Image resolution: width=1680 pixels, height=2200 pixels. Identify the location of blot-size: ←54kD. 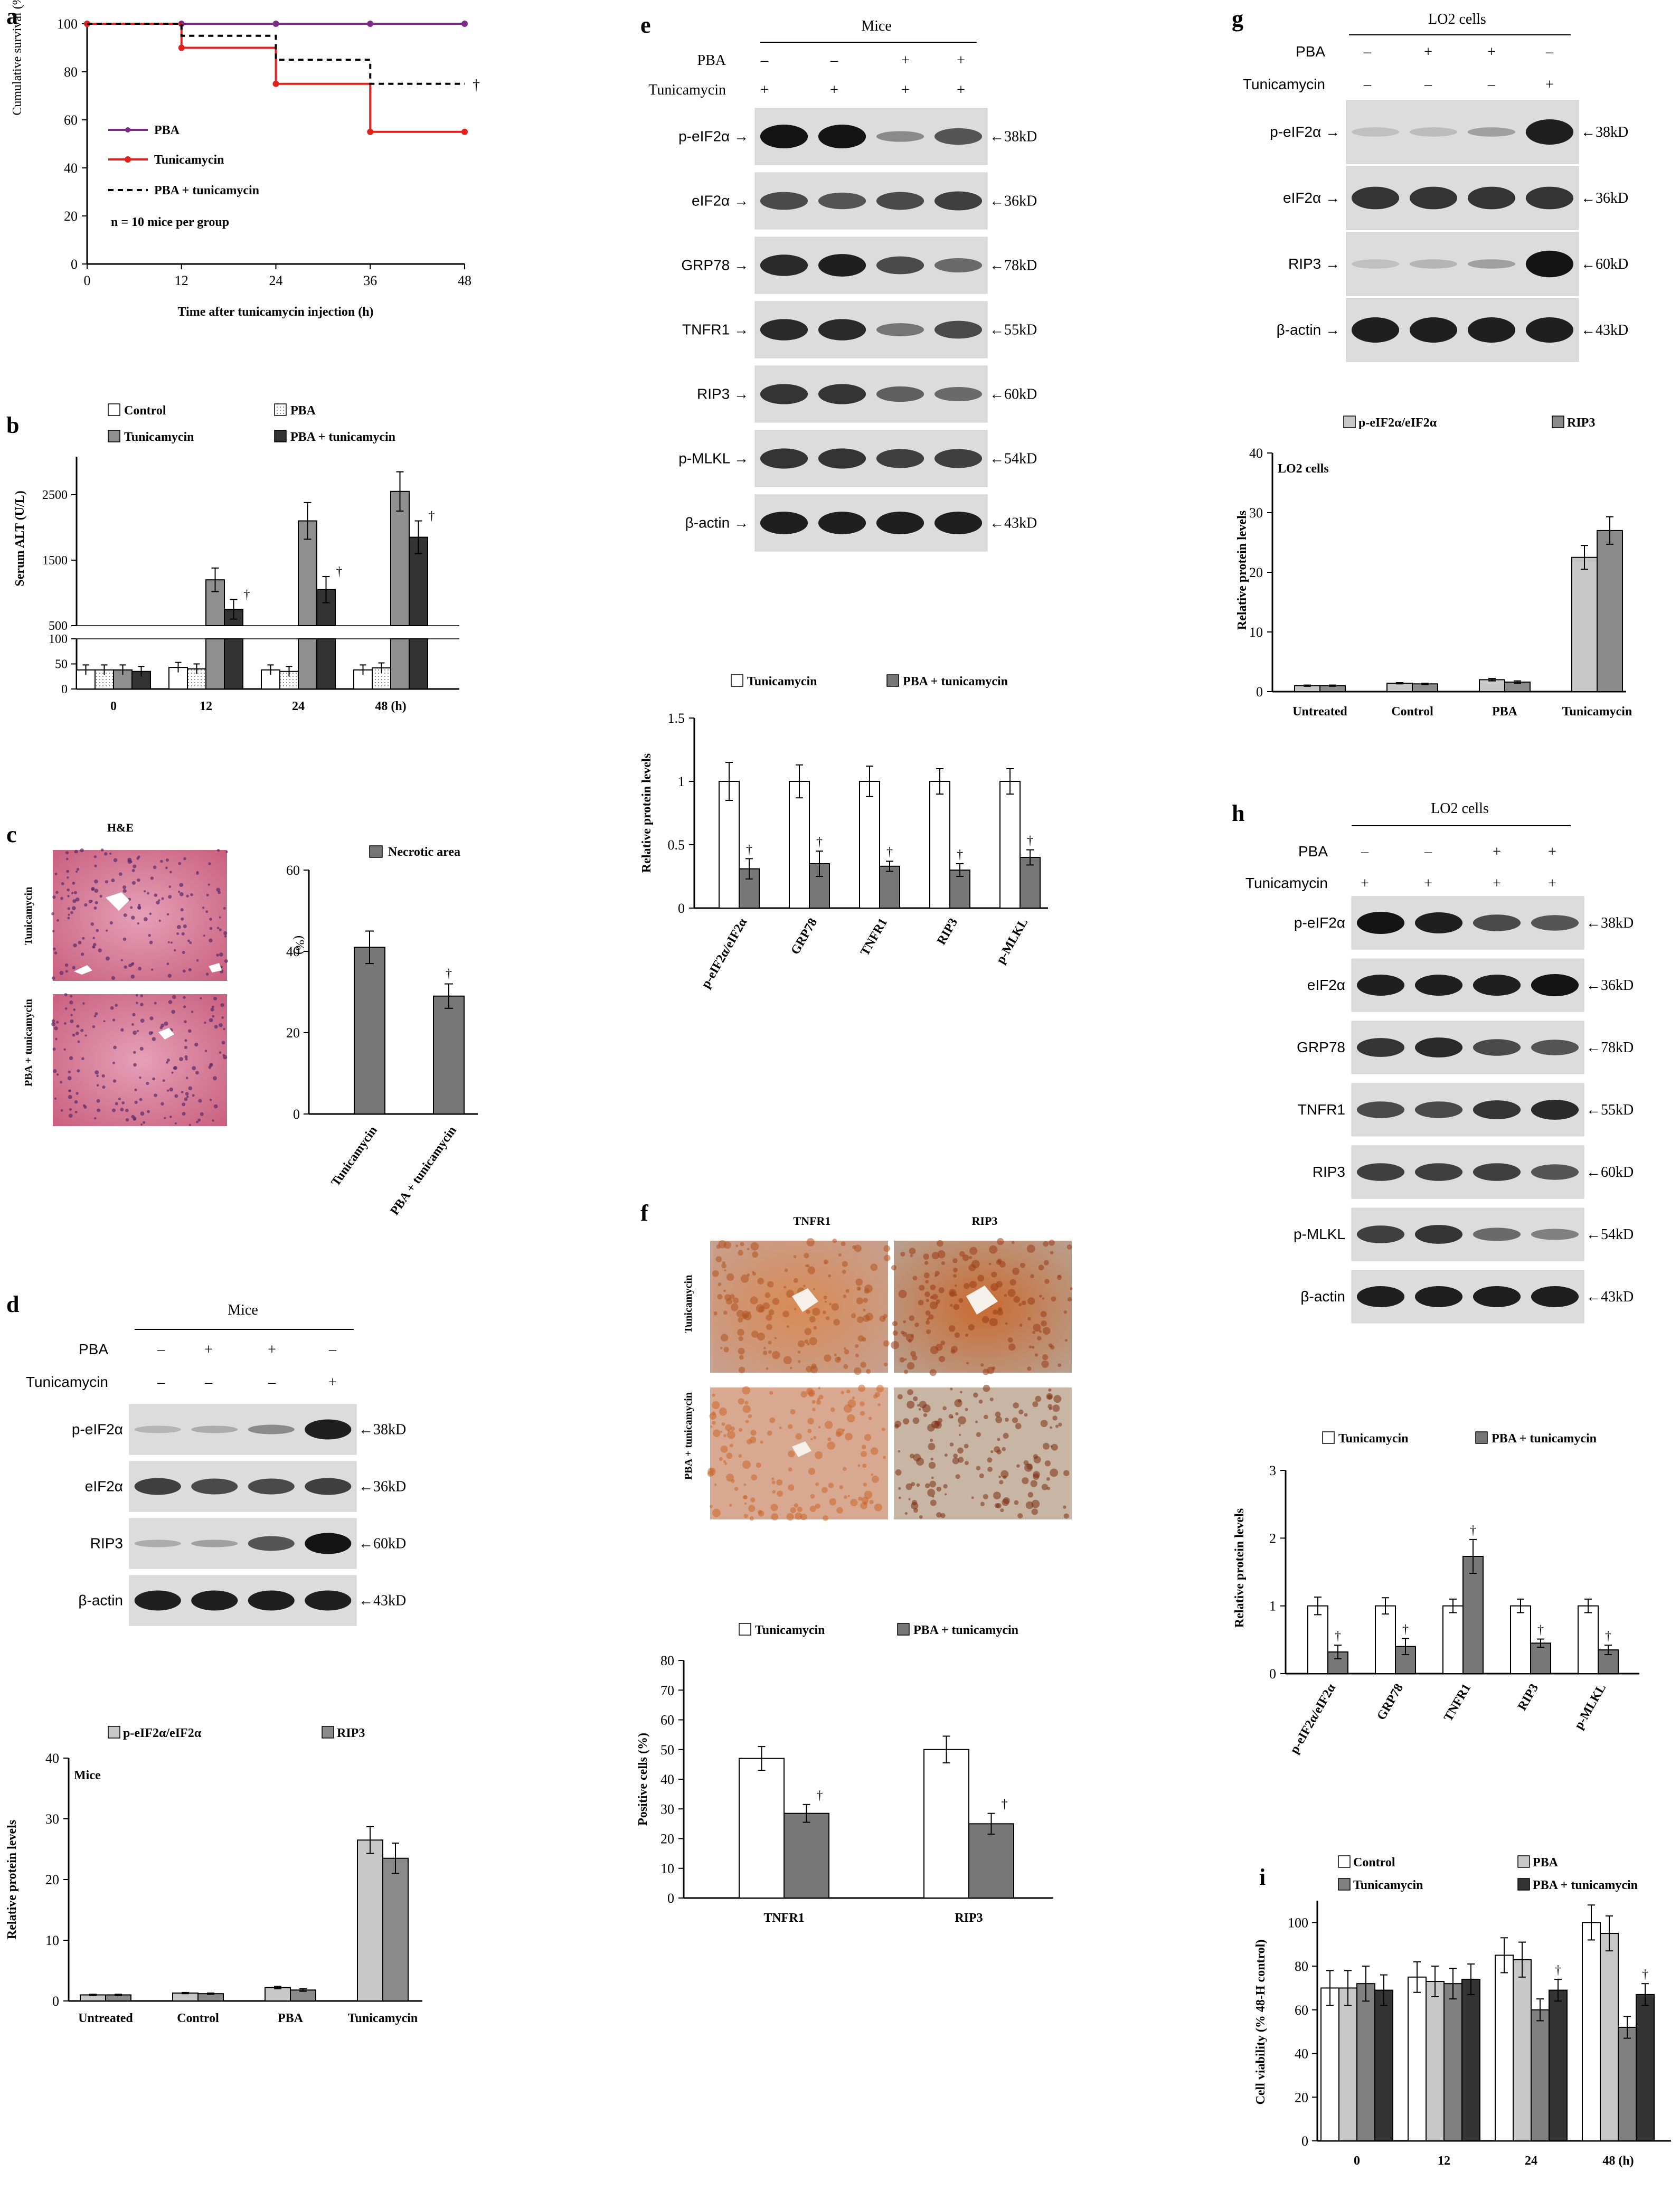
(1610, 1234).